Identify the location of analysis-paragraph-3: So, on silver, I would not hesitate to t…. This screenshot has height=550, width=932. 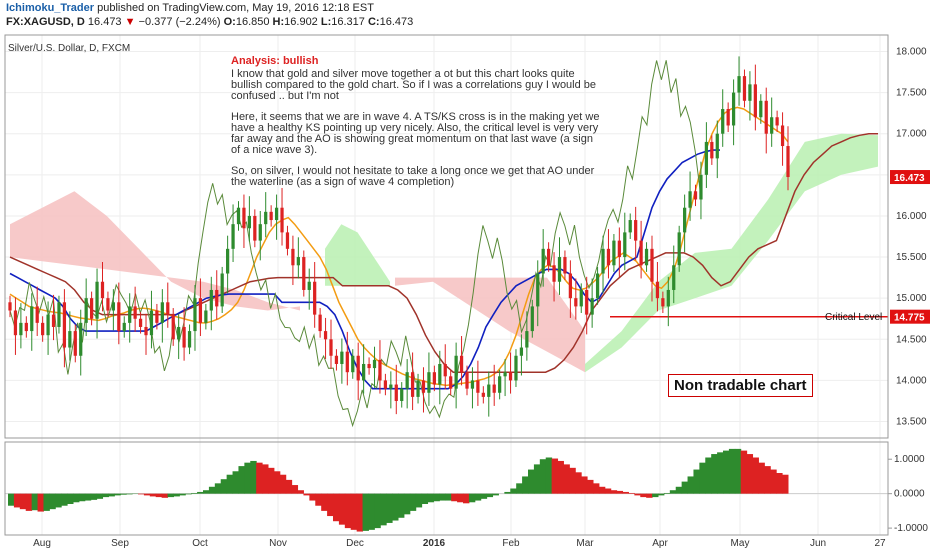
(413, 176).